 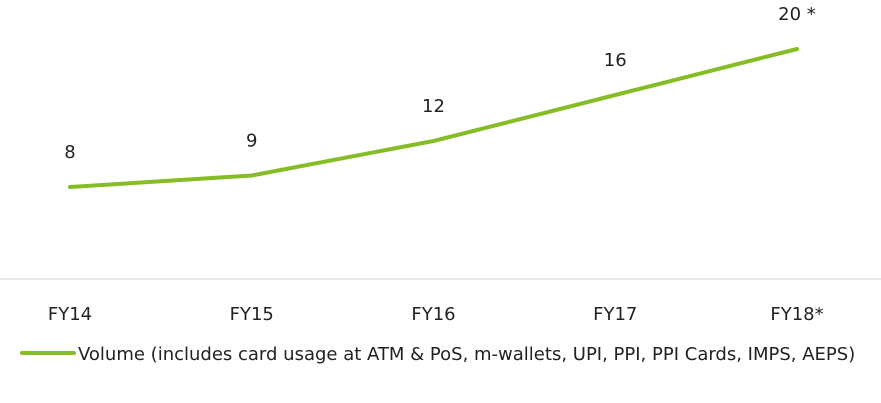 I want to click on data-label: 12, so click(x=433, y=106).